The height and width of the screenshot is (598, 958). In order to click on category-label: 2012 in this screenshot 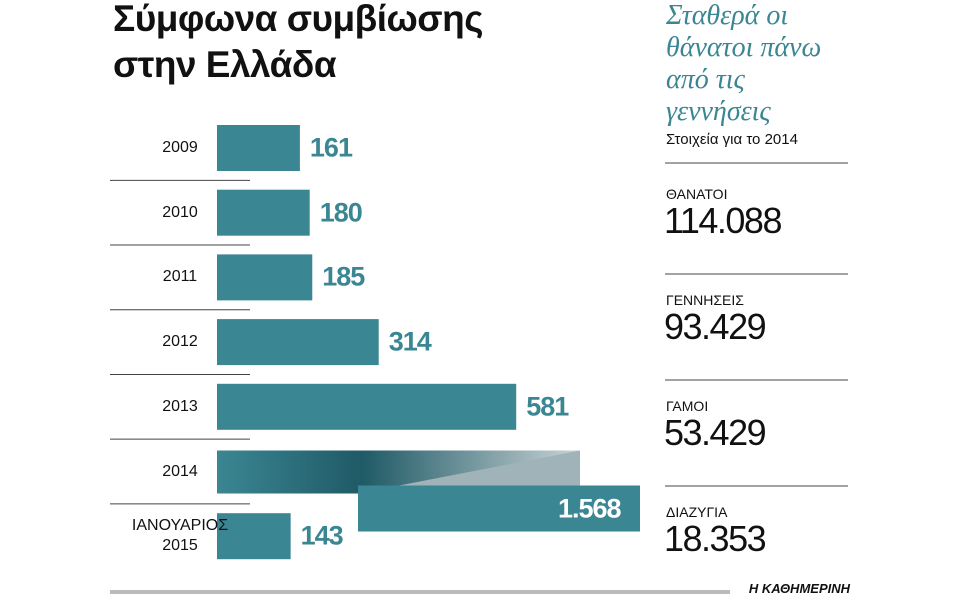, I will do `click(180, 342)`.